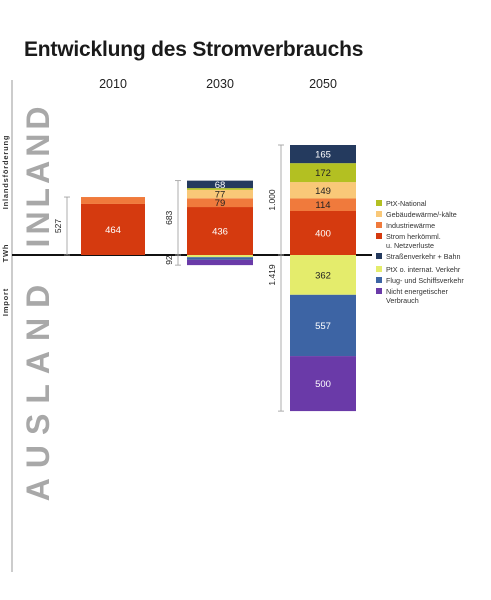 This screenshot has height=600, width=491. I want to click on legend-item-strom-herk-mml-u-netzverluste: Strom herkömml. u. Netzverluste, so click(432, 241).